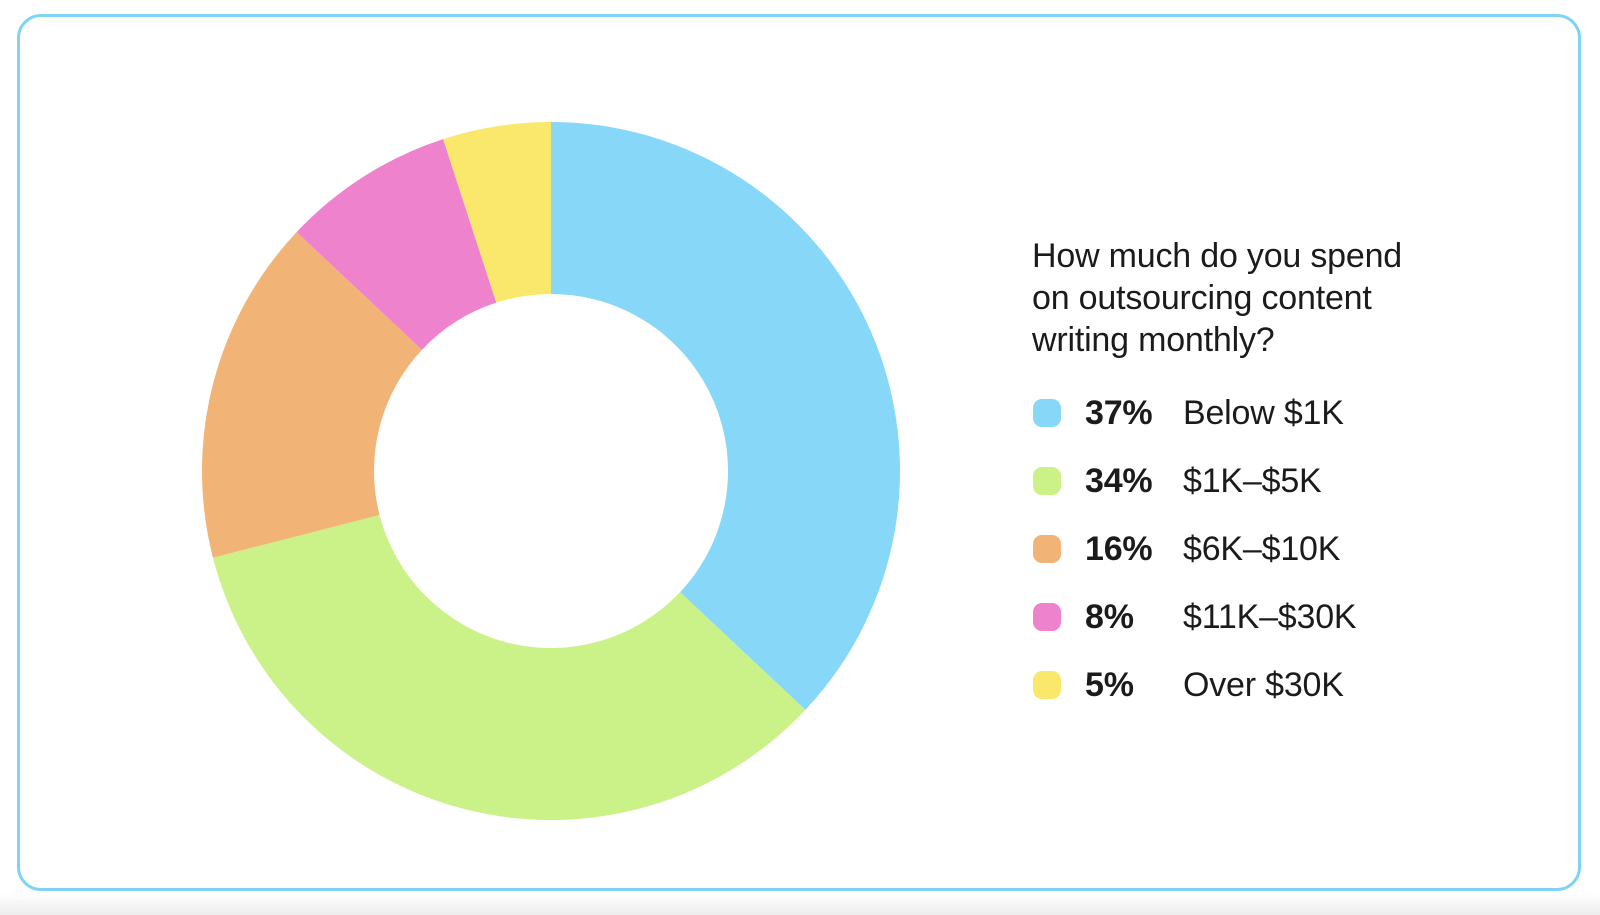 The height and width of the screenshot is (915, 1600). Describe the element at coordinates (800, 904) in the screenshot. I see `page-bottom-shade` at that location.